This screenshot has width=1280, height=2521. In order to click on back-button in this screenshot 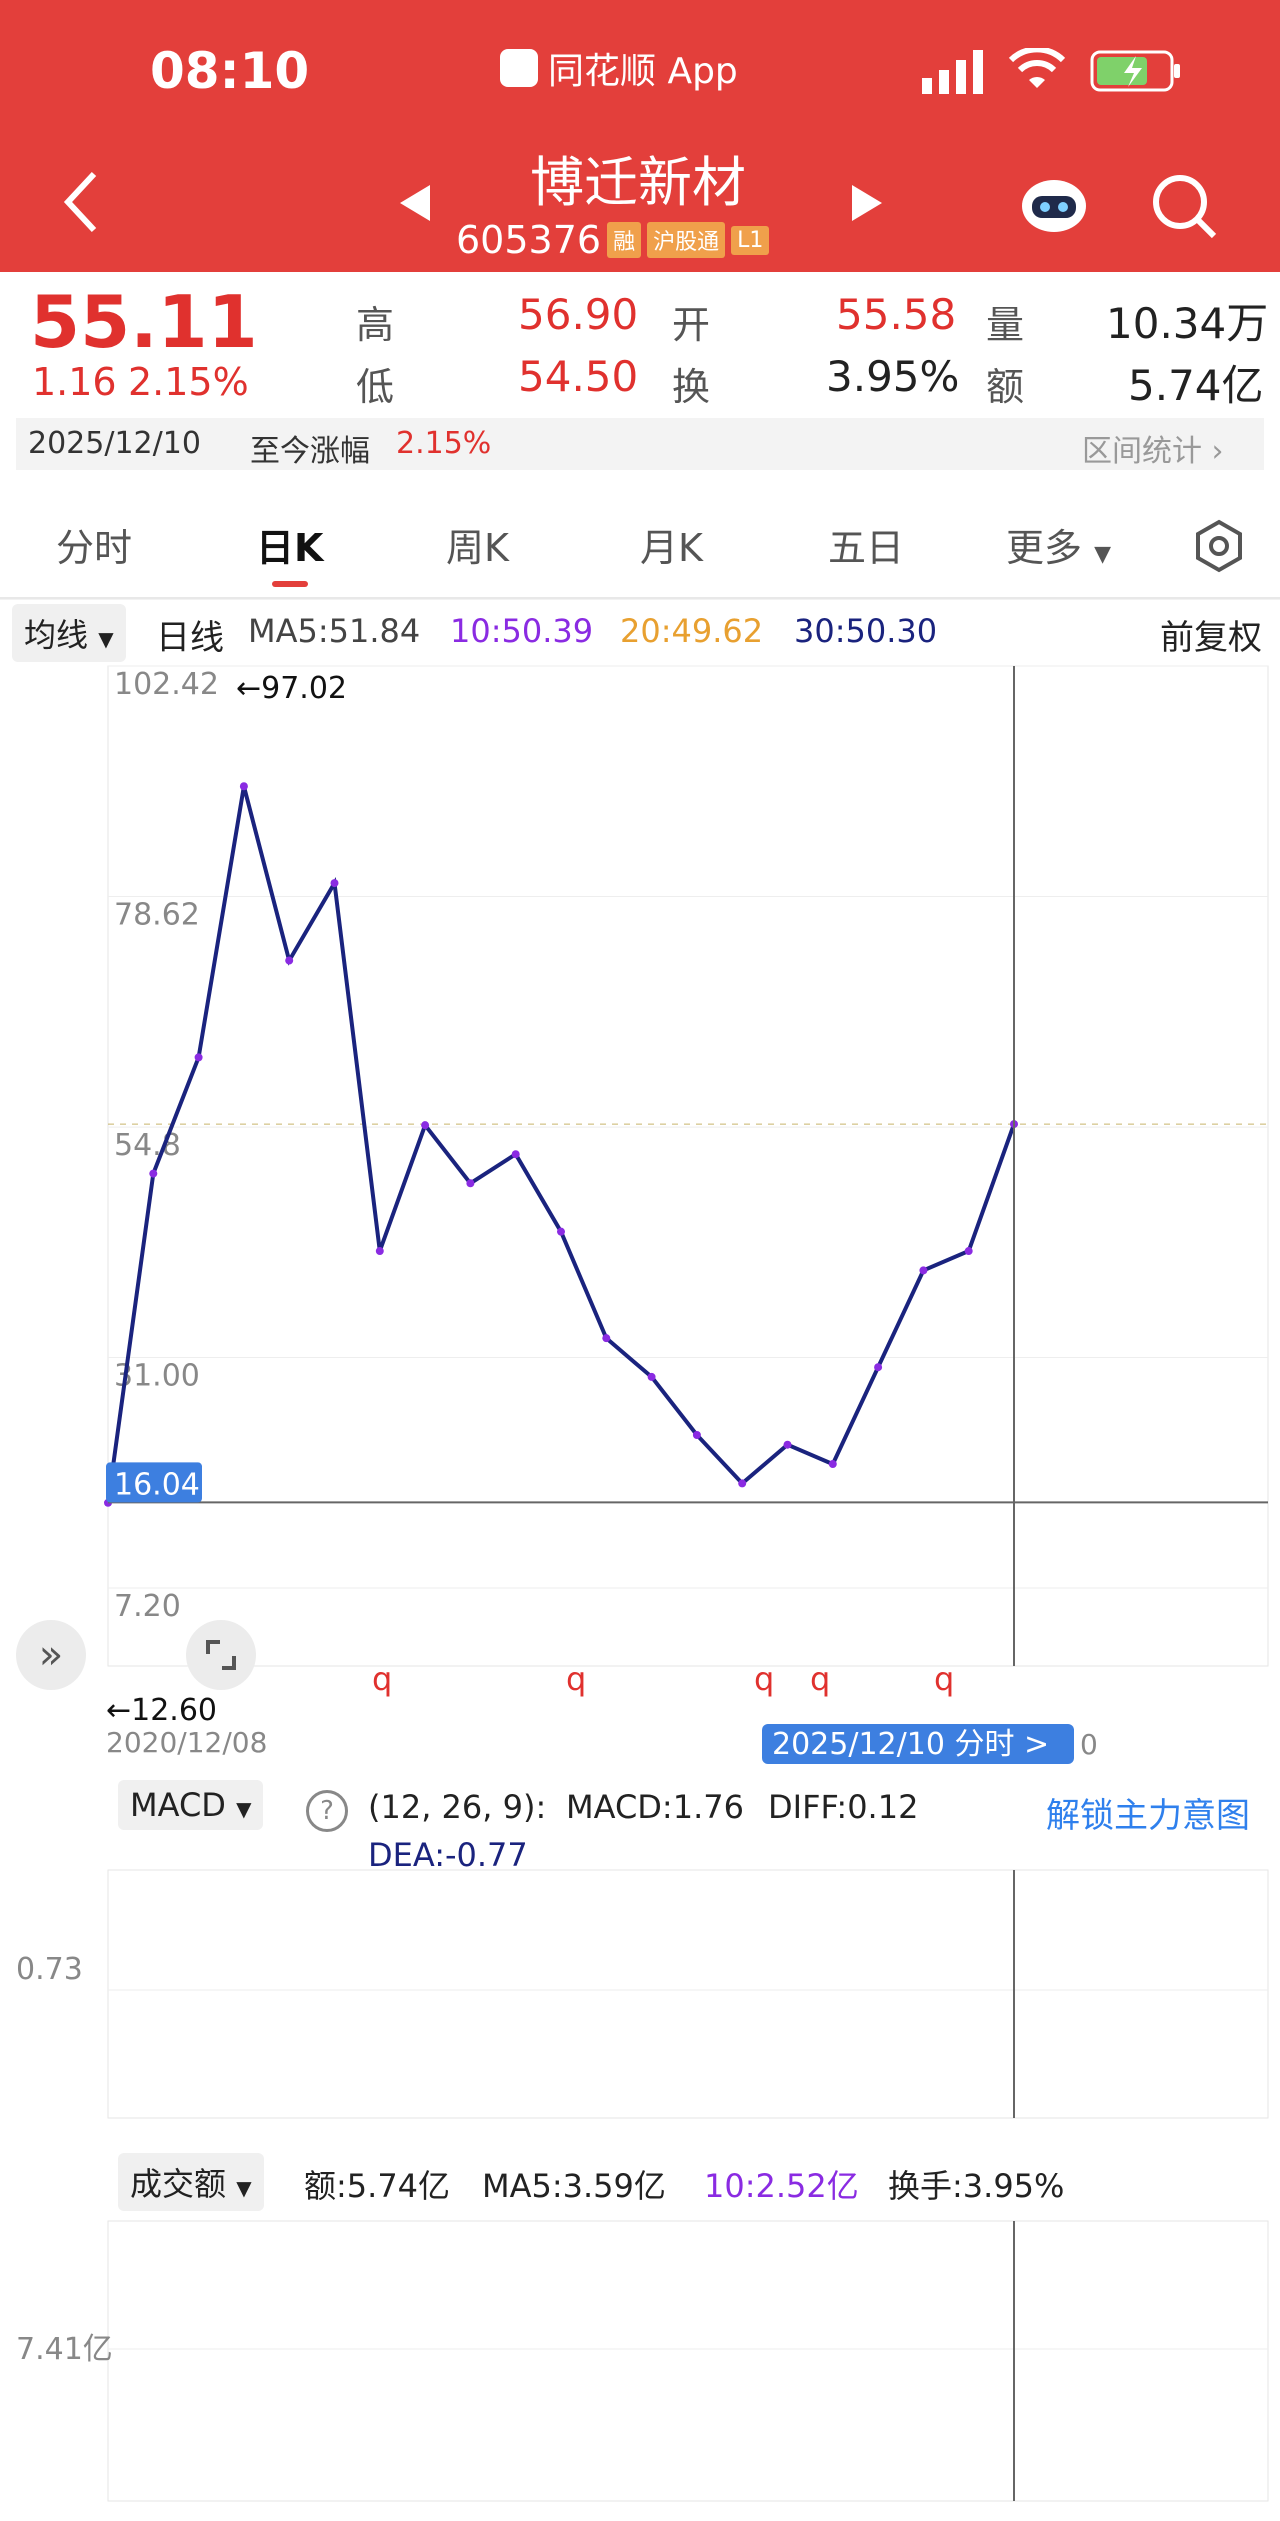, I will do `click(80, 204)`.